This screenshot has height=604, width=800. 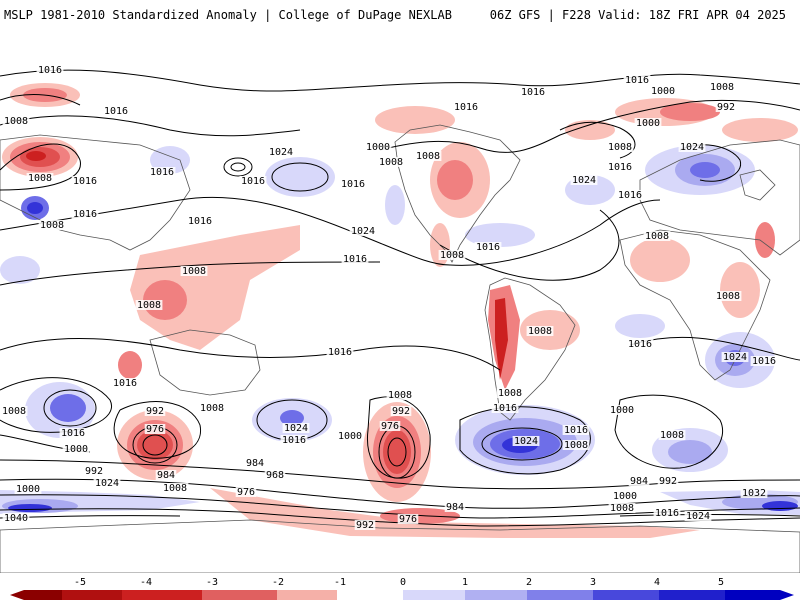 What do you see at coordinates (529, 582) in the screenshot?
I see `colorbar-tick-label: 2` at bounding box center [529, 582].